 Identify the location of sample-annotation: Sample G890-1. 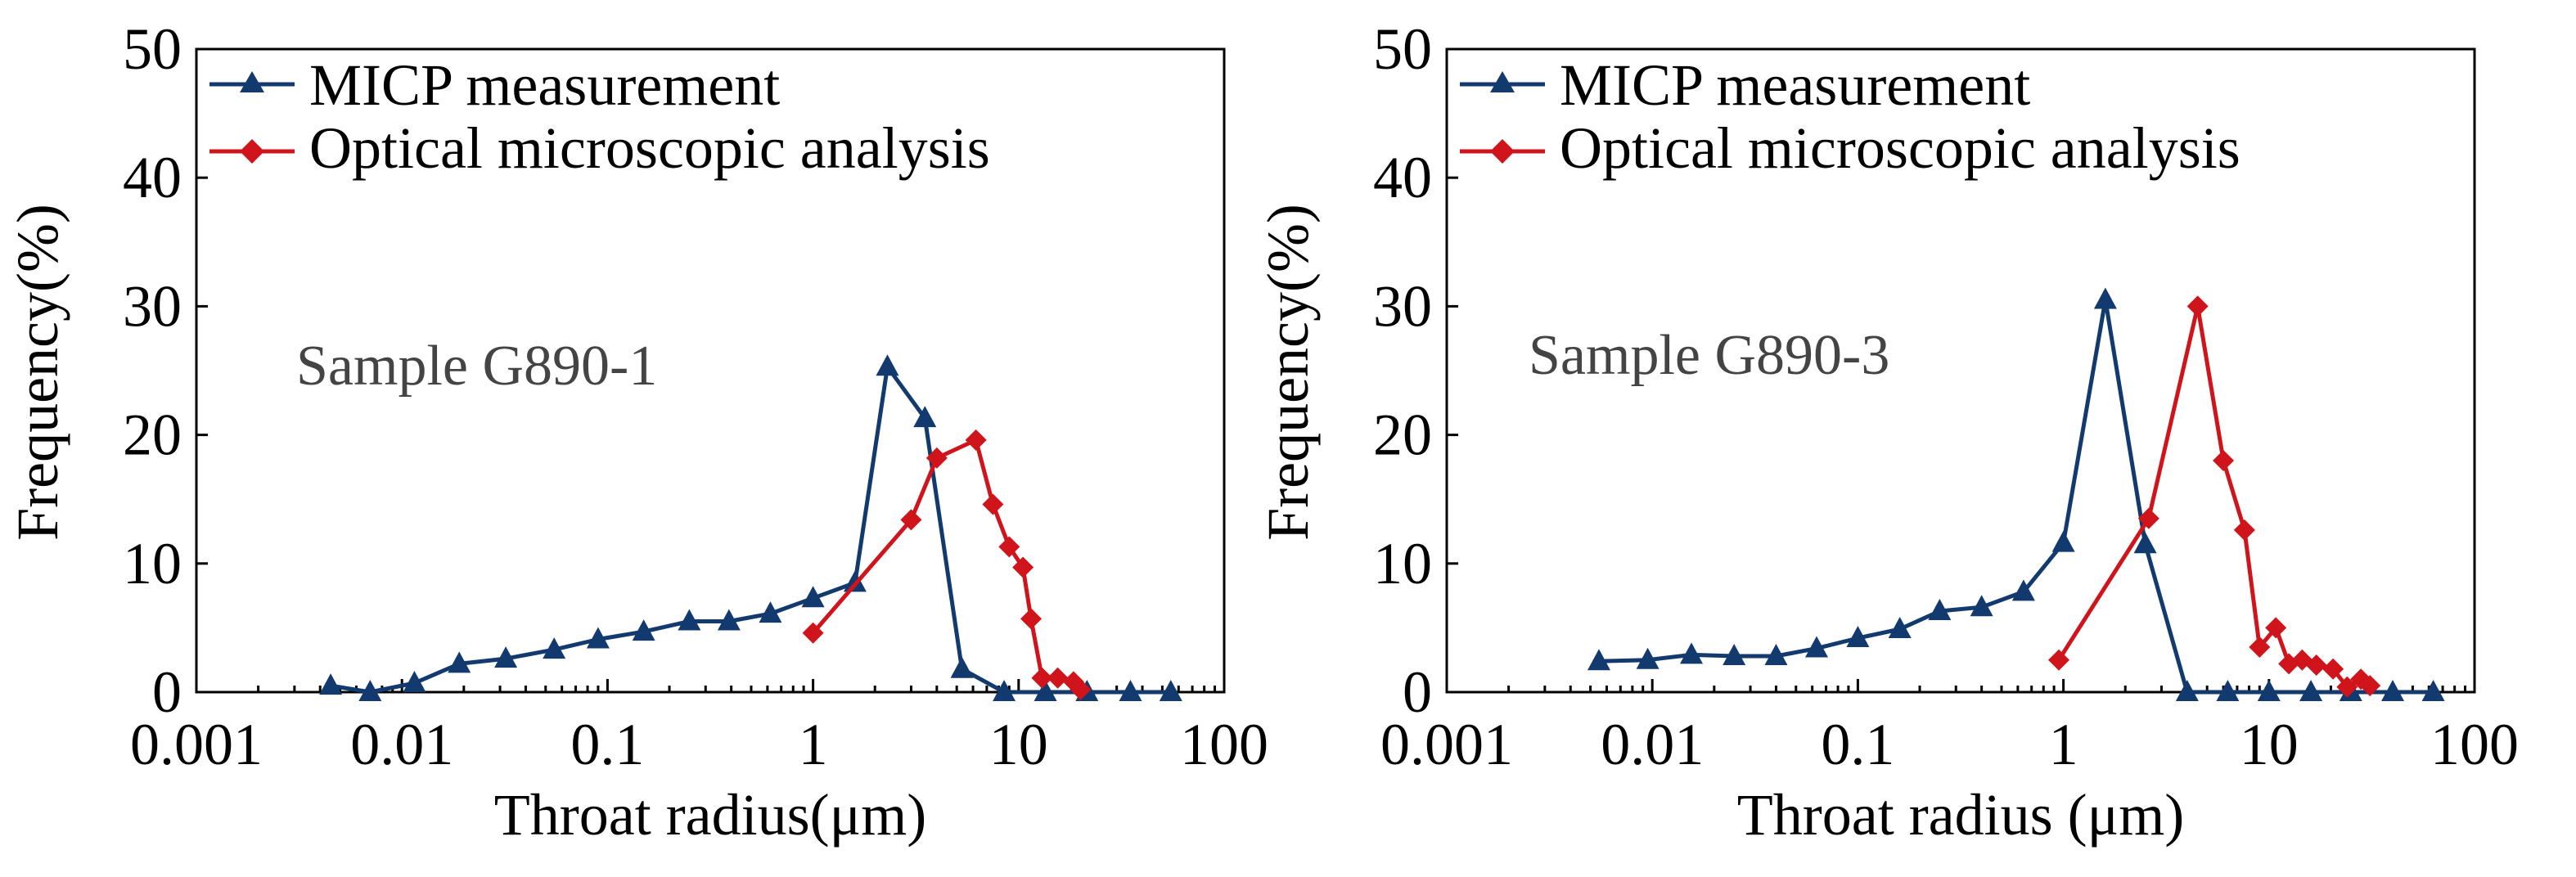
(476, 366).